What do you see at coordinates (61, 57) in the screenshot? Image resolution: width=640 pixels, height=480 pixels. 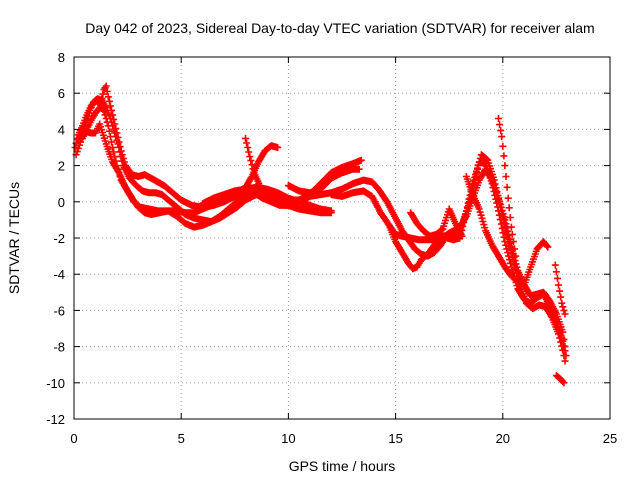 I see `y-tick-label: 8` at bounding box center [61, 57].